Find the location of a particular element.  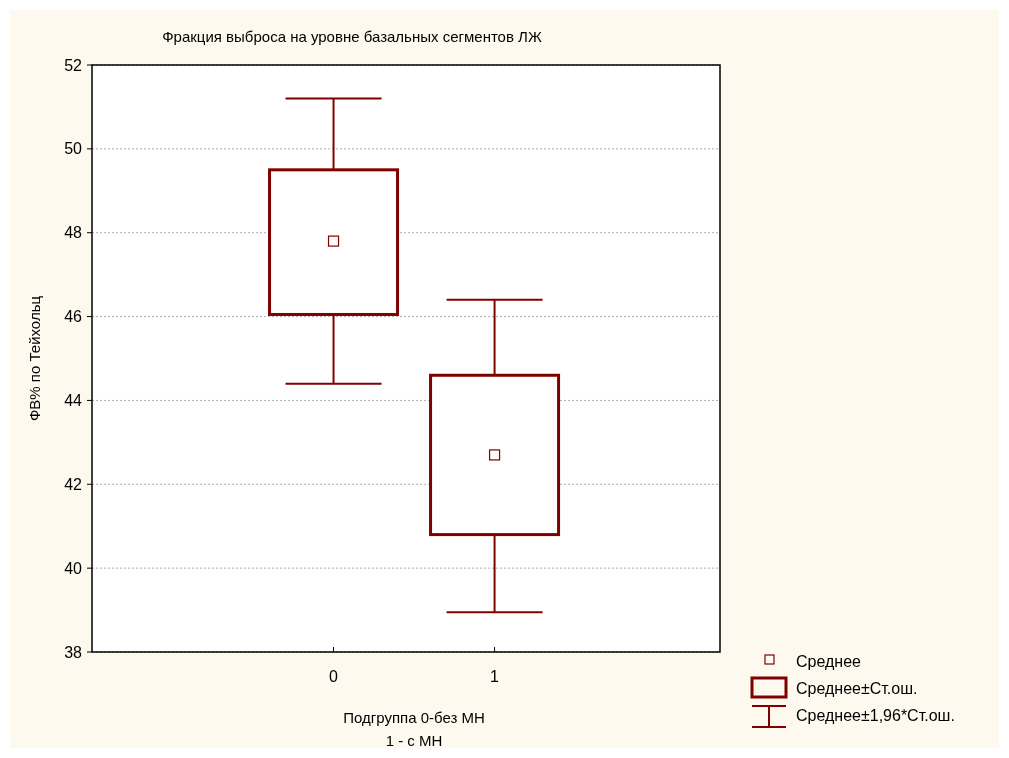

text: Среднее is located at coordinates (829, 661).